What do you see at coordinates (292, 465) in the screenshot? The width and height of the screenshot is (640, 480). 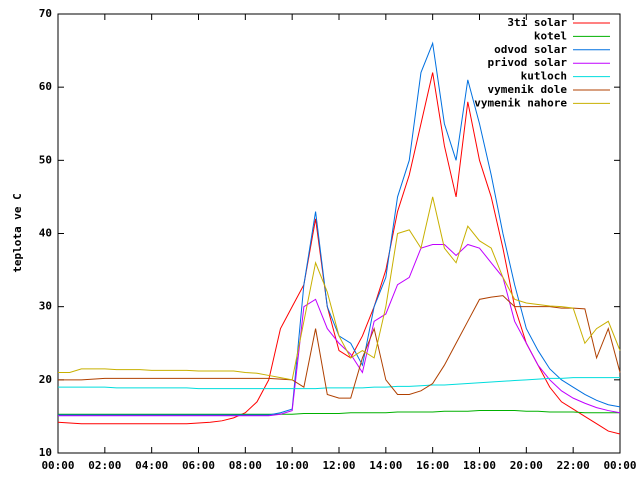 I see `x-tick-label: 10:00` at bounding box center [292, 465].